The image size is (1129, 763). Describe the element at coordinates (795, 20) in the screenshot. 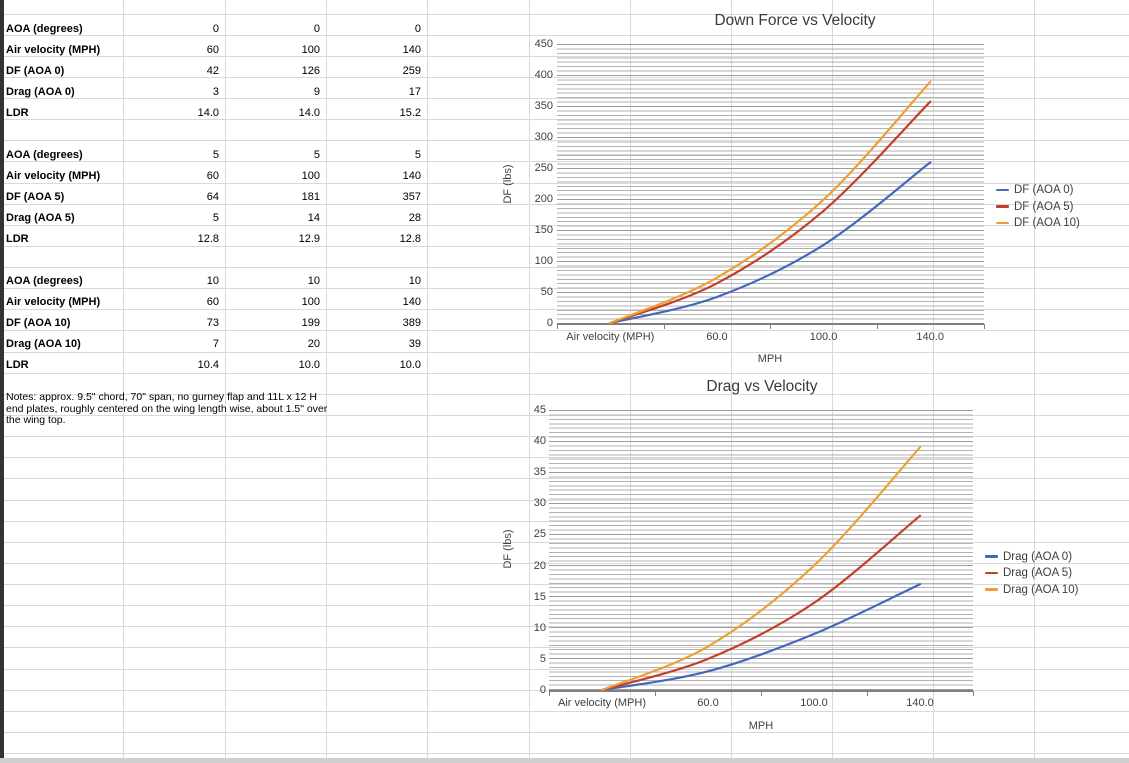

I see `chart-title-downforce: Down Force vs Velocity` at that location.